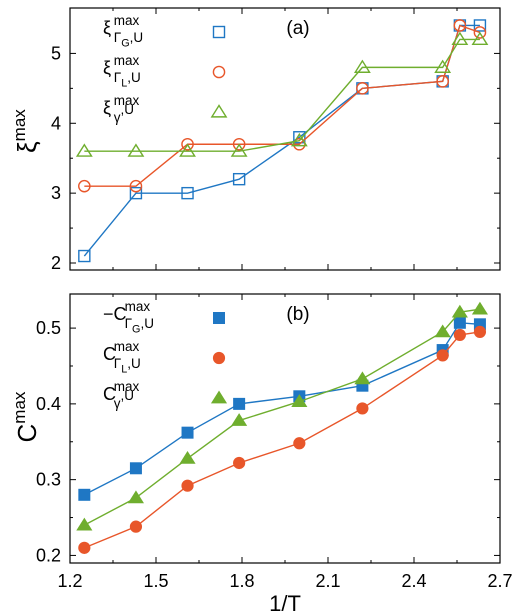 The width and height of the screenshot is (520, 613). Describe the element at coordinates (48, 555) in the screenshot. I see `y-tick-label: 0.2` at that location.